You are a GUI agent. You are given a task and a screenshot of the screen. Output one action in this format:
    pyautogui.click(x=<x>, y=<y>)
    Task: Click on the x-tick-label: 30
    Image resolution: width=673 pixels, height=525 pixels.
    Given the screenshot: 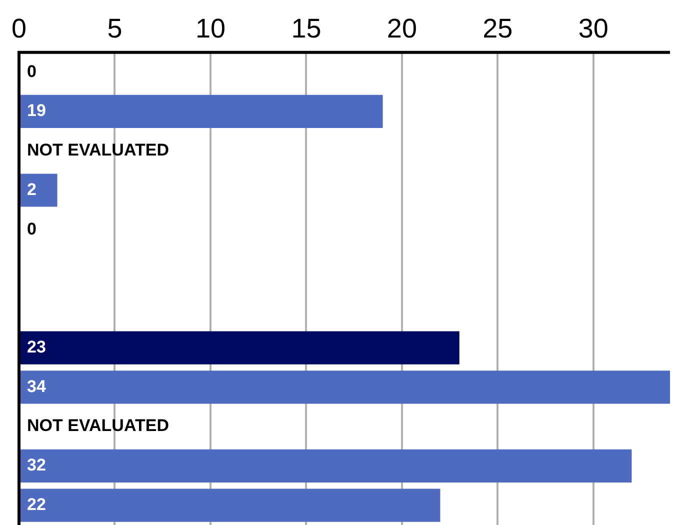 What is the action you would take?
    pyautogui.click(x=593, y=29)
    